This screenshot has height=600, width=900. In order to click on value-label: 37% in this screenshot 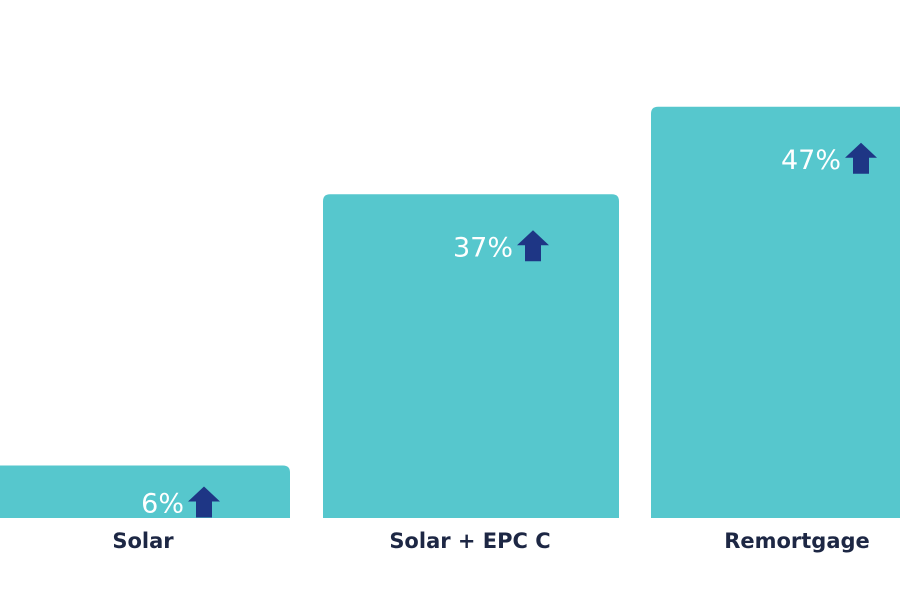, I will do `click(483, 247)`.